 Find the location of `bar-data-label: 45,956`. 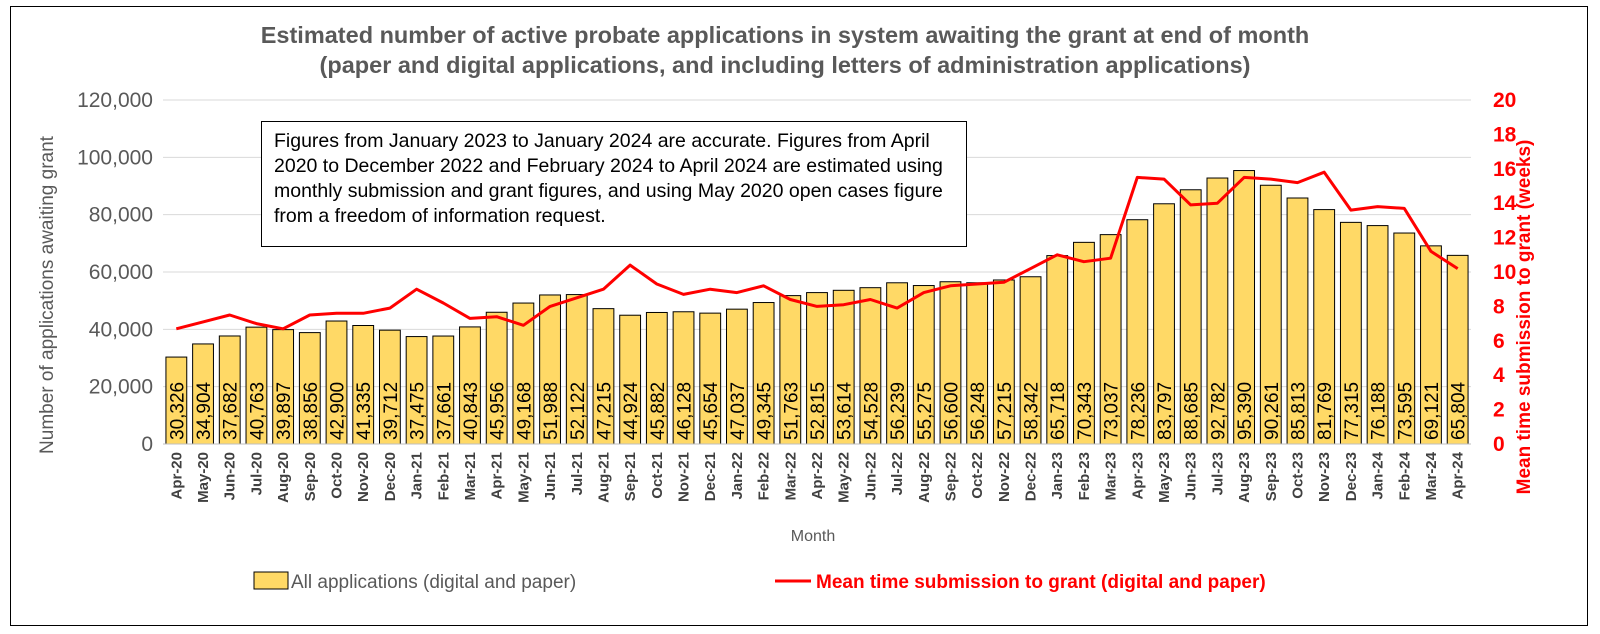

bar-data-label: 45,956 is located at coordinates (498, 411).